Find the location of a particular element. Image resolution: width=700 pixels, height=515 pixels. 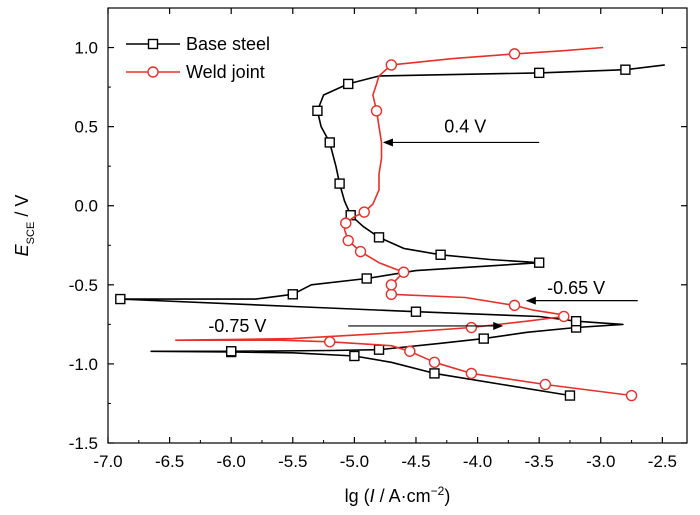

y-tick-label: 0.5 is located at coordinates (86, 127).